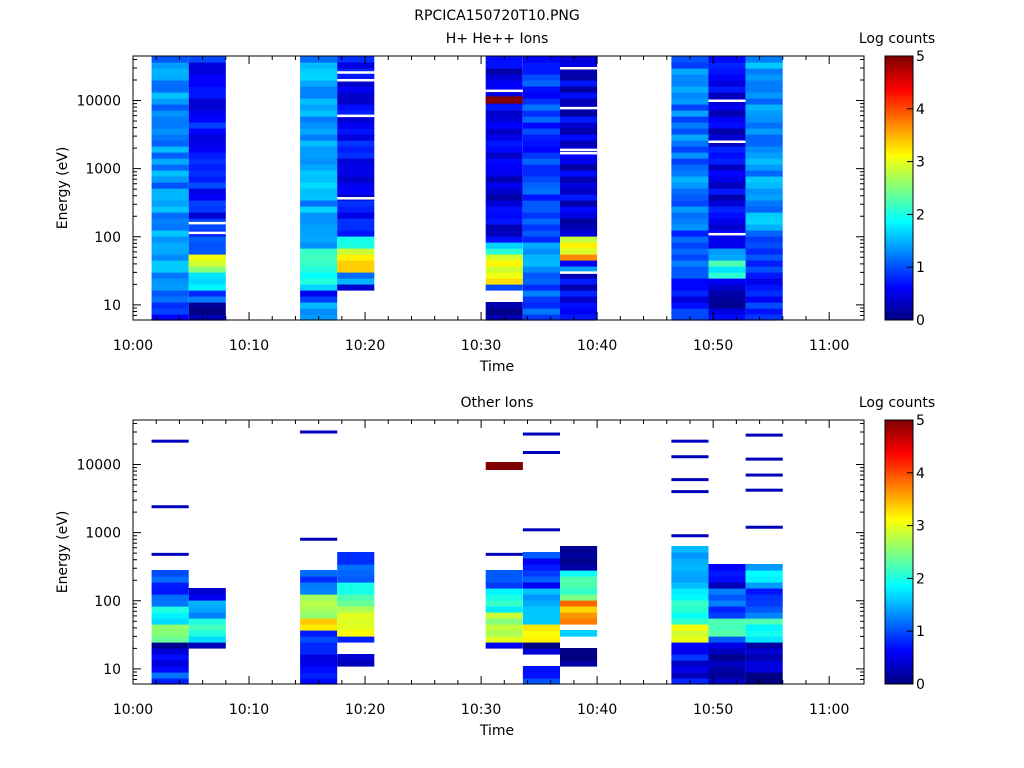 This screenshot has height=768, width=1024. What do you see at coordinates (365, 710) in the screenshot?
I see `x-tick-label: 10:20` at bounding box center [365, 710].